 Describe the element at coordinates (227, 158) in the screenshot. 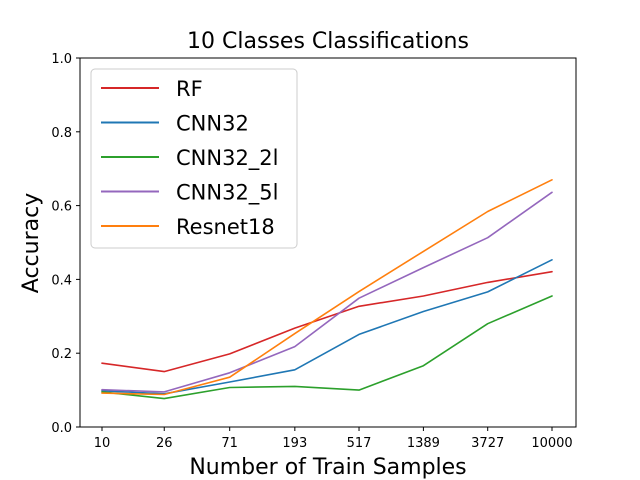

I see `legend-label: CNN32_2l` at that location.